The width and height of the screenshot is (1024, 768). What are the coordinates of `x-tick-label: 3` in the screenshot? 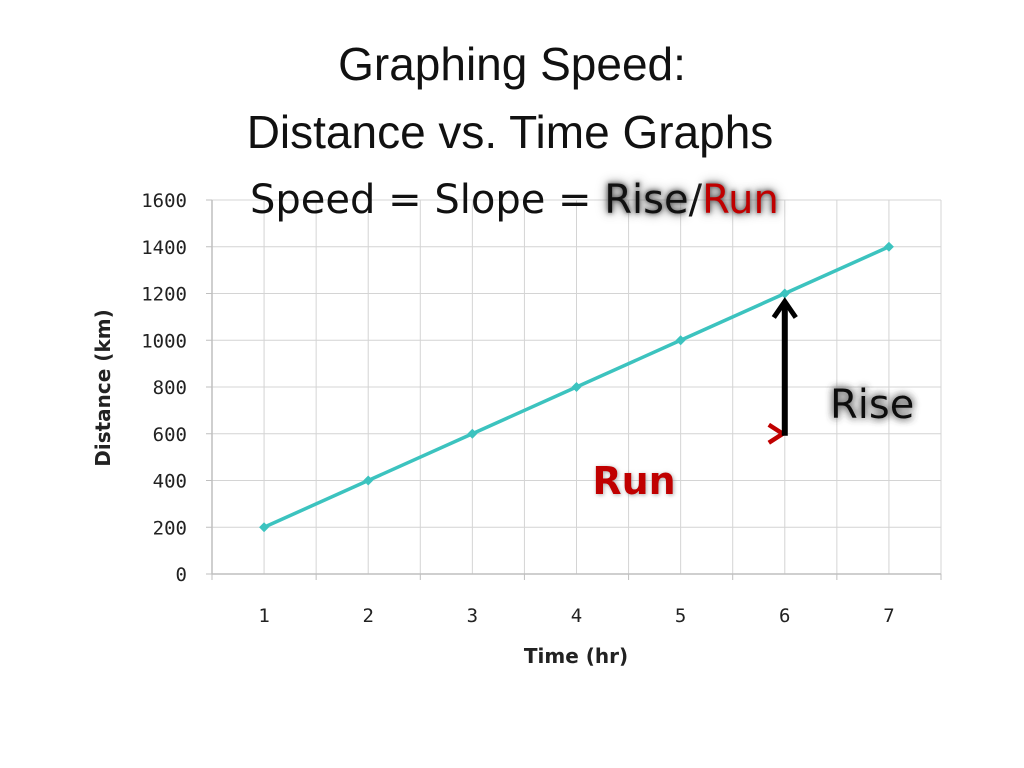 It's located at (472, 616).